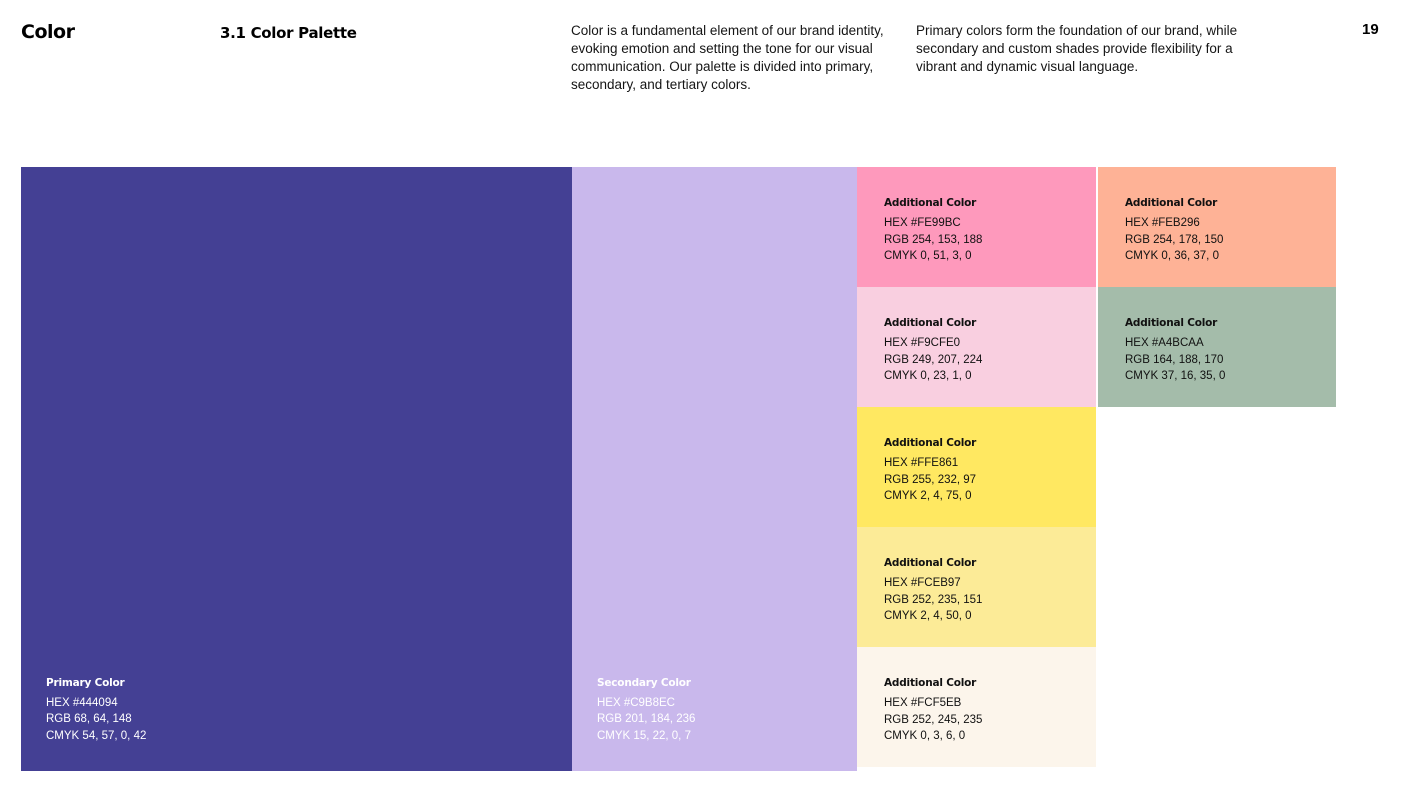 Image resolution: width=1408 pixels, height=792 pixels. What do you see at coordinates (82, 702) in the screenshot?
I see `hex-value: HEX #444094` at bounding box center [82, 702].